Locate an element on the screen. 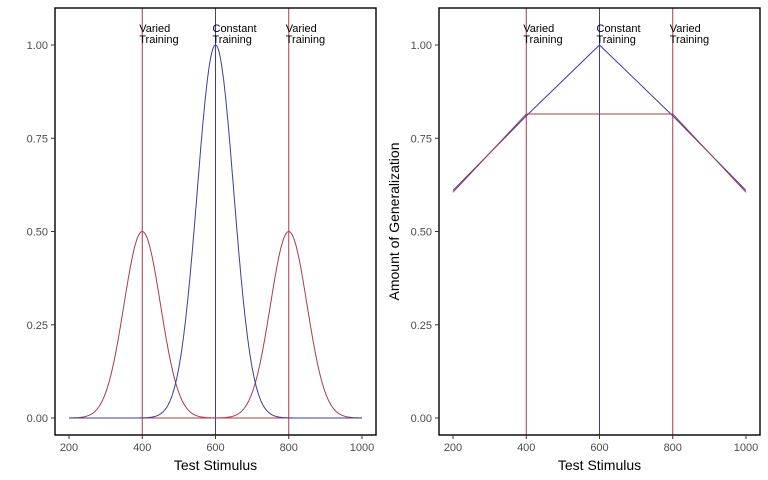  y-axis-title: Amount of Generalization is located at coordinates (394, 222).